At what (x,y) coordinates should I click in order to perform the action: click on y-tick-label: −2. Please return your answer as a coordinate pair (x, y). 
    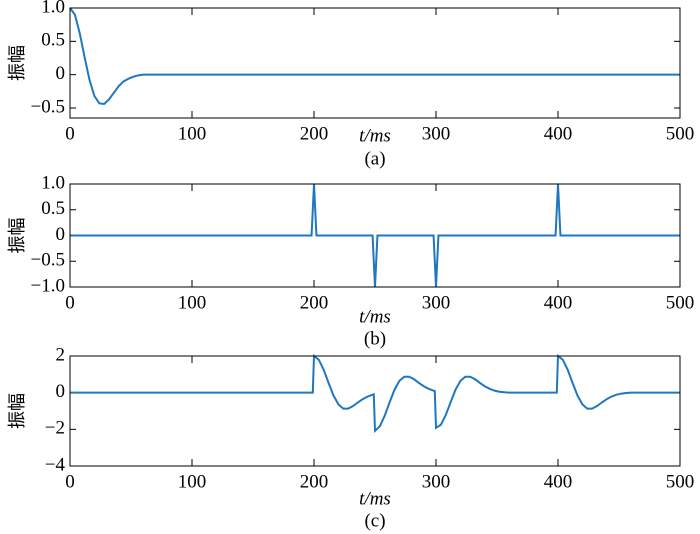
    Looking at the image, I should click on (55, 428).